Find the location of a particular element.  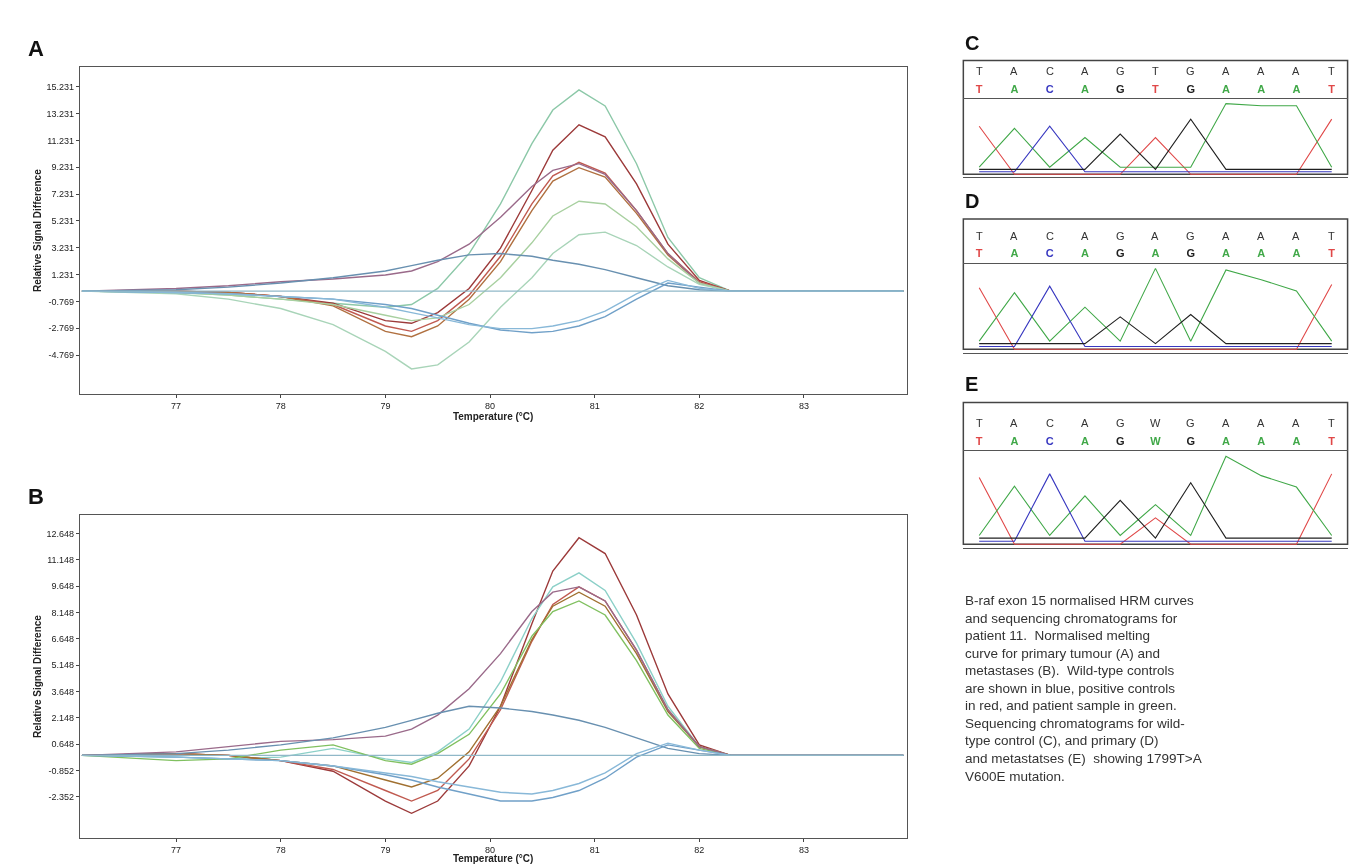

y-tick-label: -2.352 is located at coordinates (61, 796).